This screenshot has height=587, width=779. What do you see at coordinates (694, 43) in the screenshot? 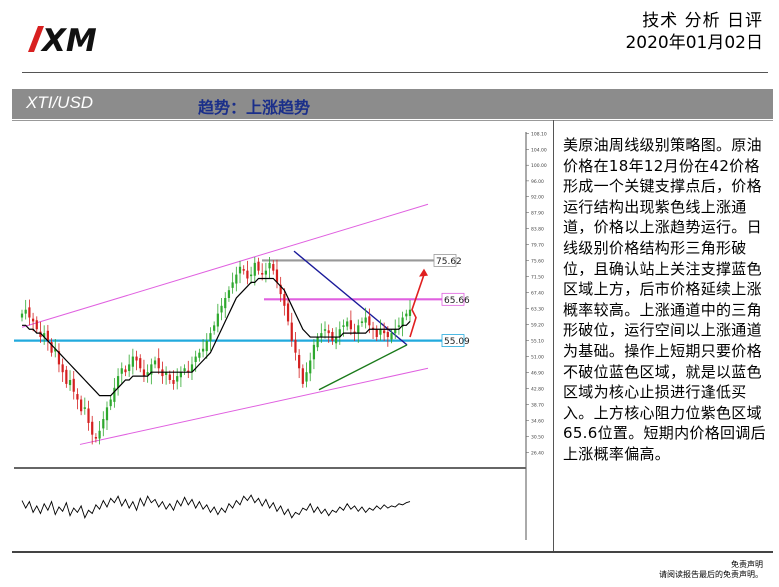
I see `report-date: 2020年01月02日` at bounding box center [694, 43].